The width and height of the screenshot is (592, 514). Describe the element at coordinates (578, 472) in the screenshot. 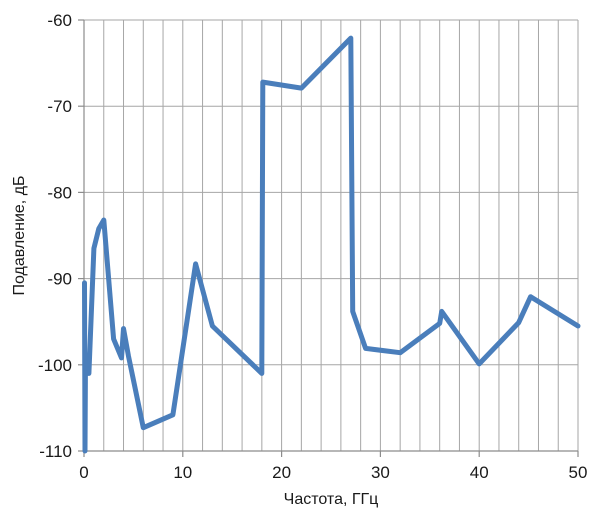

I see `x-tick-label: 50` at that location.